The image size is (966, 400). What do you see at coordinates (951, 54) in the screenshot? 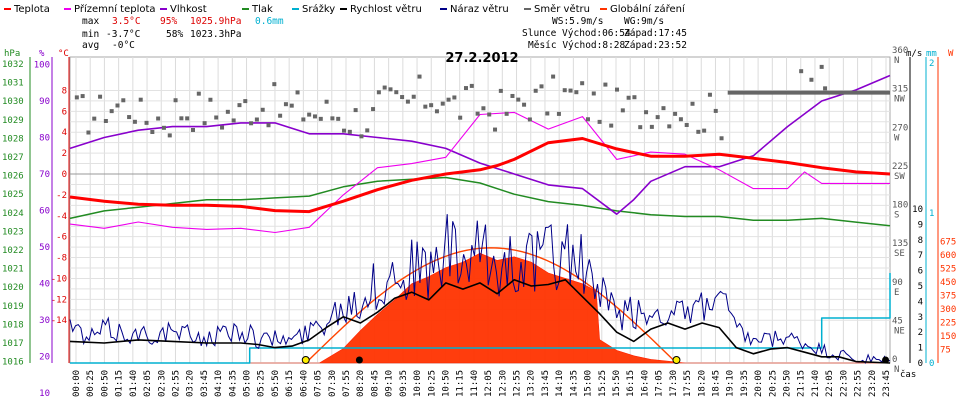
I see `axis-w-unit: W` at bounding box center [951, 54].